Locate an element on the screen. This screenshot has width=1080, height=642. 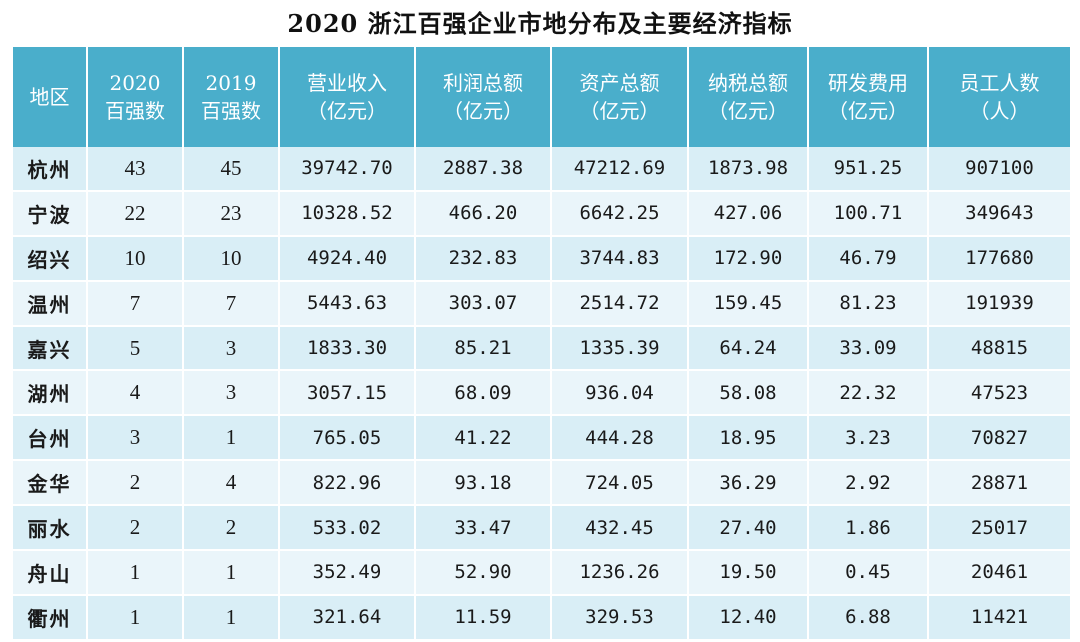
cell-profit: 2887.38 is located at coordinates (483, 169).